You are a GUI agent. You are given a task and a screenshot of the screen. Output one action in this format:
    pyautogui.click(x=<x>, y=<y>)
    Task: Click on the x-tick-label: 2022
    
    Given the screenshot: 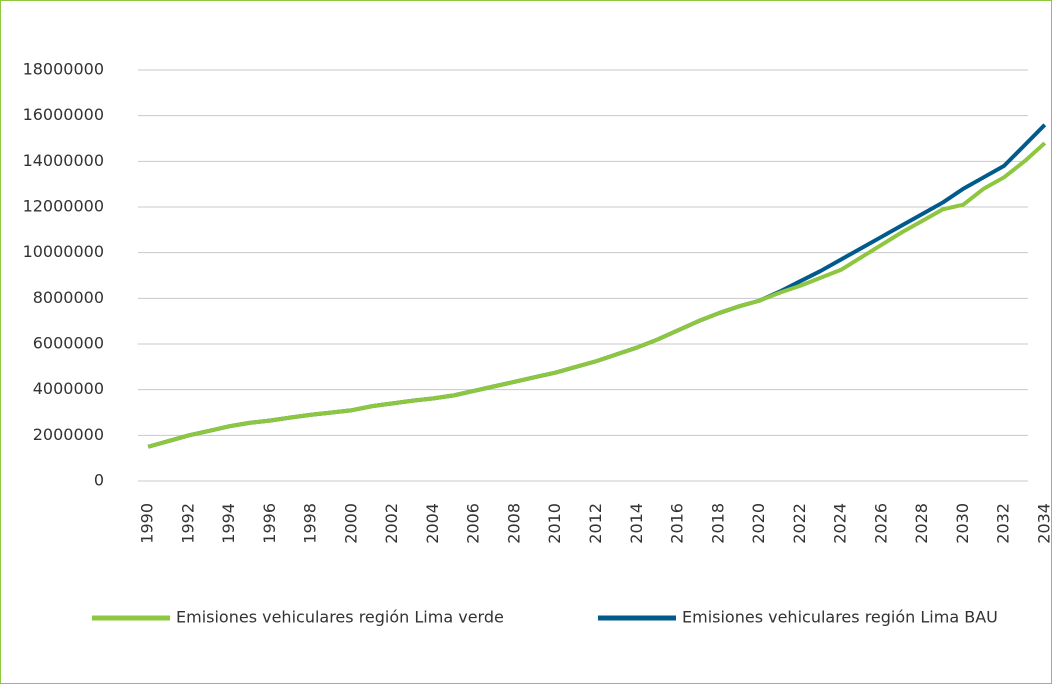 What is the action you would take?
    pyautogui.click(x=799, y=523)
    